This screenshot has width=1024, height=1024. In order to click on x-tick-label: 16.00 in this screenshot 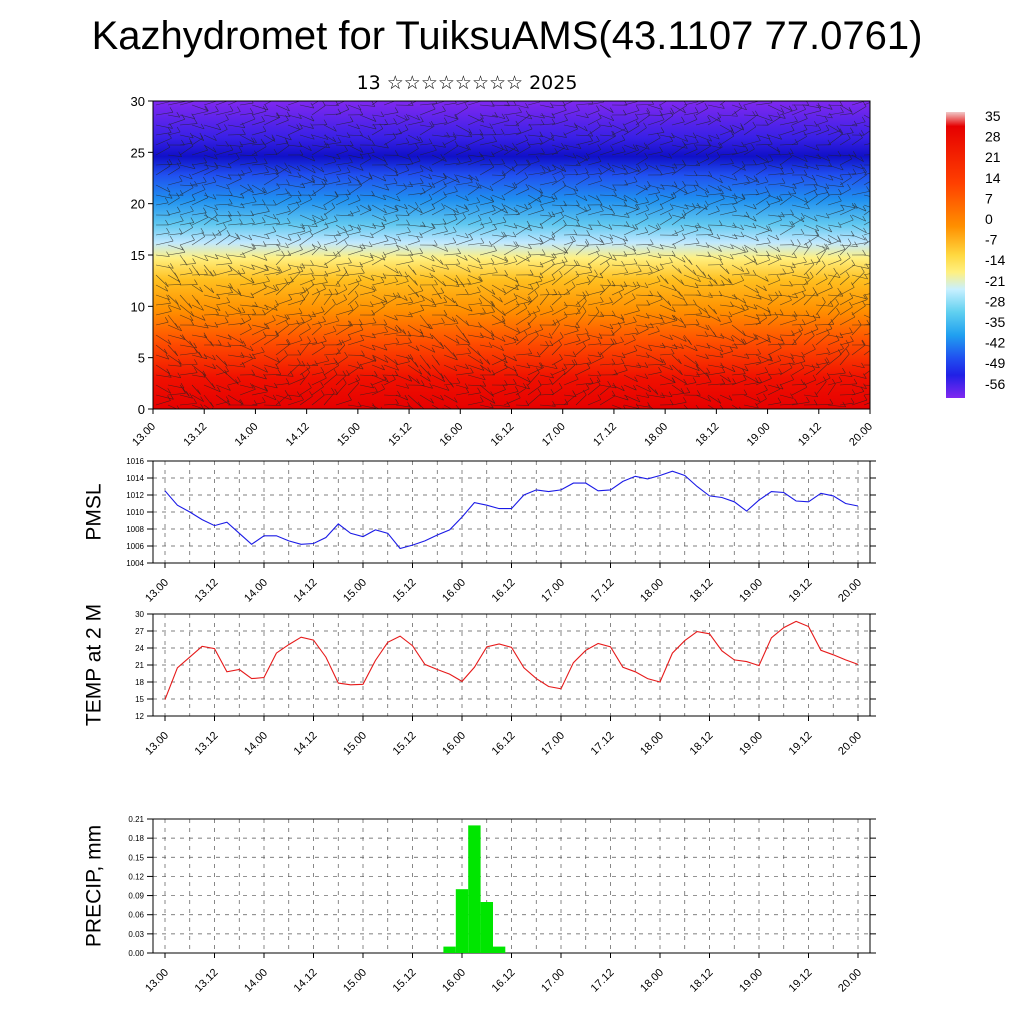, I will do `click(454, 744)`.